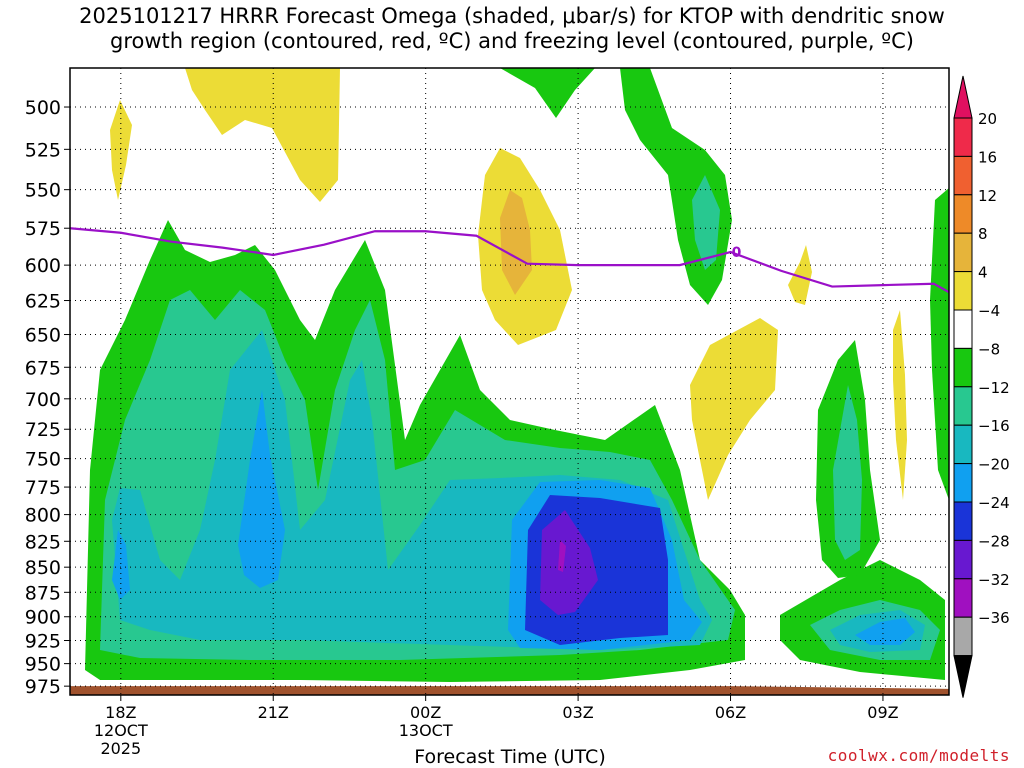 The height and width of the screenshot is (768, 1024). What do you see at coordinates (994, 541) in the screenshot?
I see `colorbar-label-11: −28` at bounding box center [994, 541].